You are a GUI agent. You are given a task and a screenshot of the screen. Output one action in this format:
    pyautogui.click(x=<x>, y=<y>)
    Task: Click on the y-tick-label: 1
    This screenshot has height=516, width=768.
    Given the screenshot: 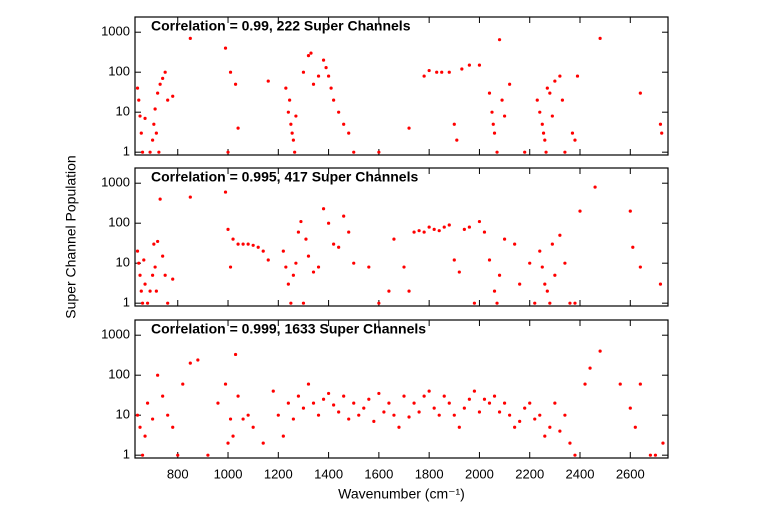 What is the action you would take?
    pyautogui.click(x=126, y=454)
    